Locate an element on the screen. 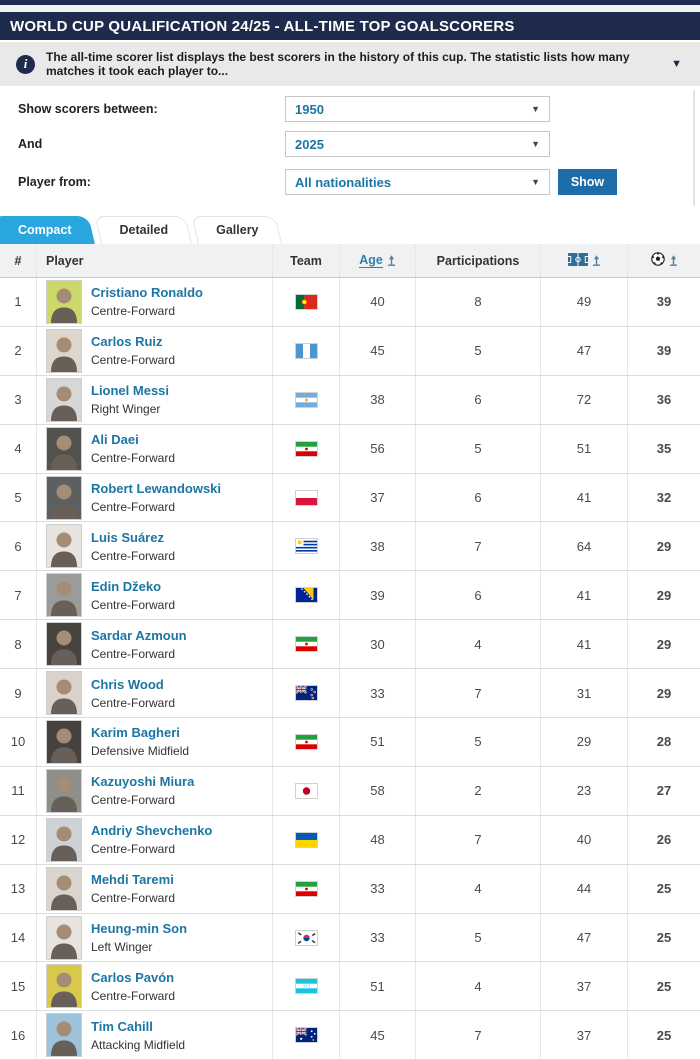 Image resolution: width=700 pixels, height=1060 pixels. col-matches-sort is located at coordinates (583, 260).